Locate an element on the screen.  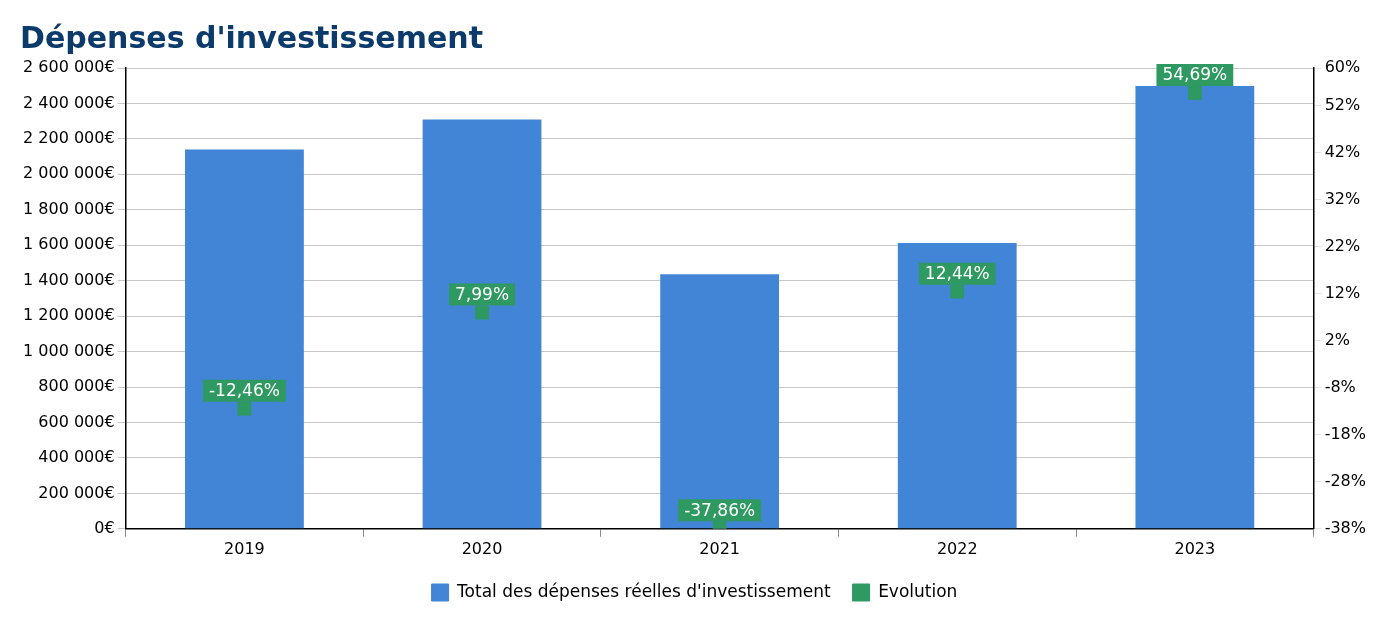
y2-tick-label: -28% is located at coordinates (1345, 480).